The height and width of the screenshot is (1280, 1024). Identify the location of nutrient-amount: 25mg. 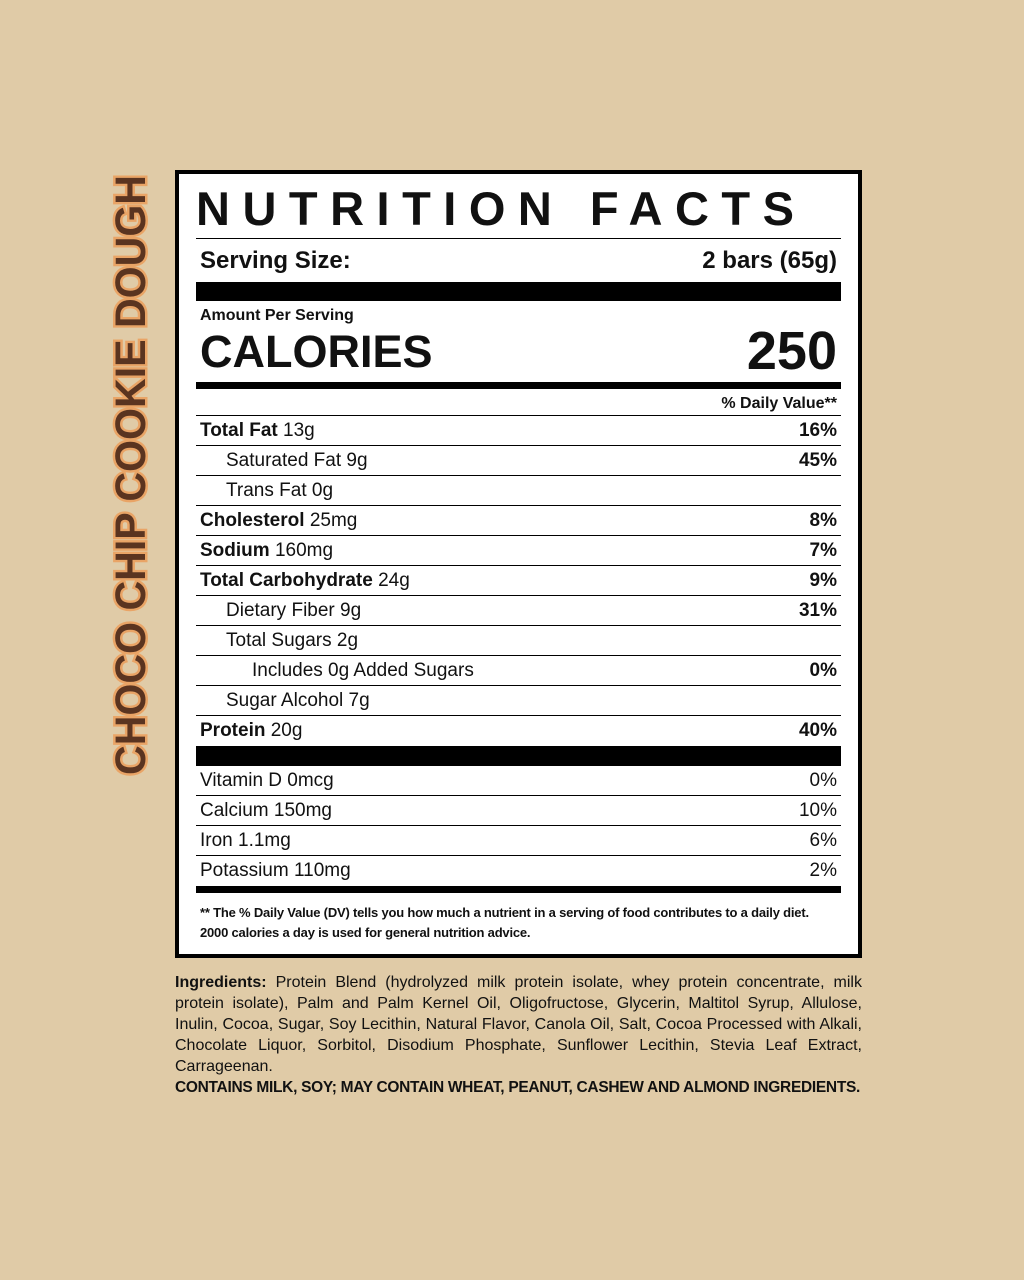
(333, 520).